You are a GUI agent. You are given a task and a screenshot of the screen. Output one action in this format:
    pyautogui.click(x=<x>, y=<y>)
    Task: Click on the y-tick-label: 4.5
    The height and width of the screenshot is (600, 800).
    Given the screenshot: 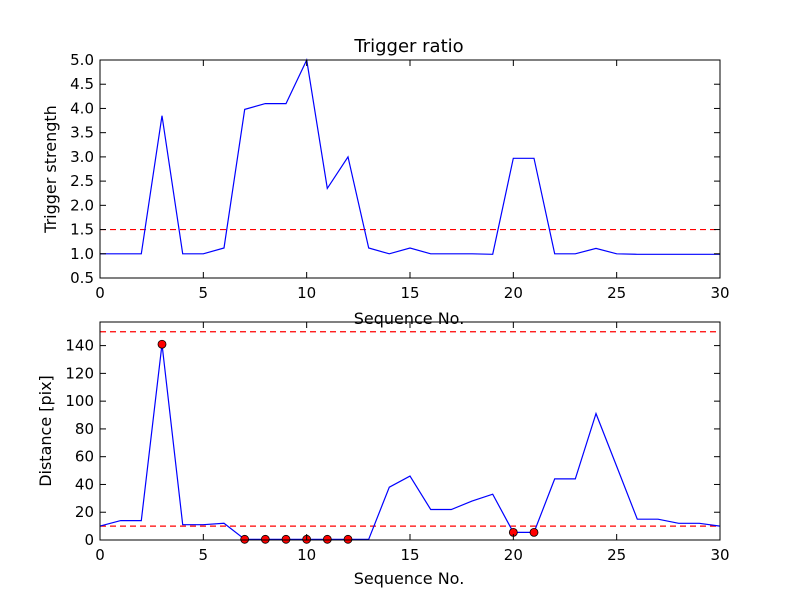 What is the action you would take?
    pyautogui.click(x=82, y=84)
    